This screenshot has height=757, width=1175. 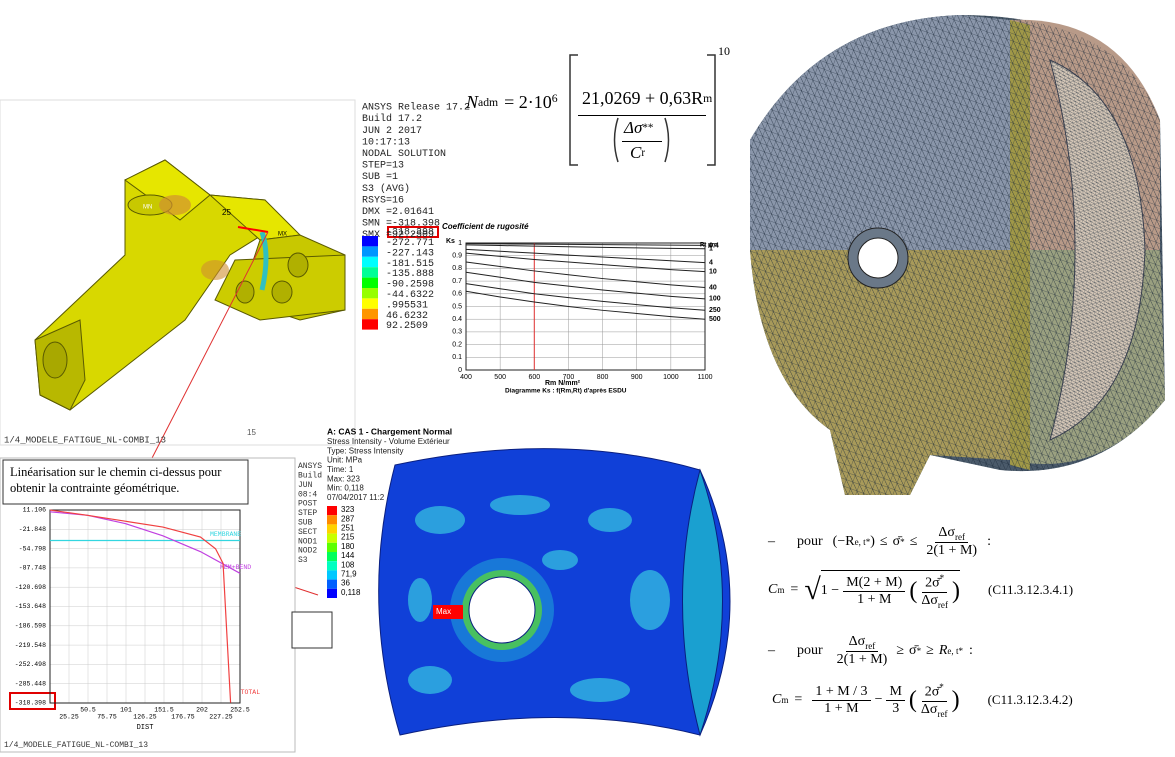 I want to click on legend-label: -44.6322, so click(x=410, y=295).